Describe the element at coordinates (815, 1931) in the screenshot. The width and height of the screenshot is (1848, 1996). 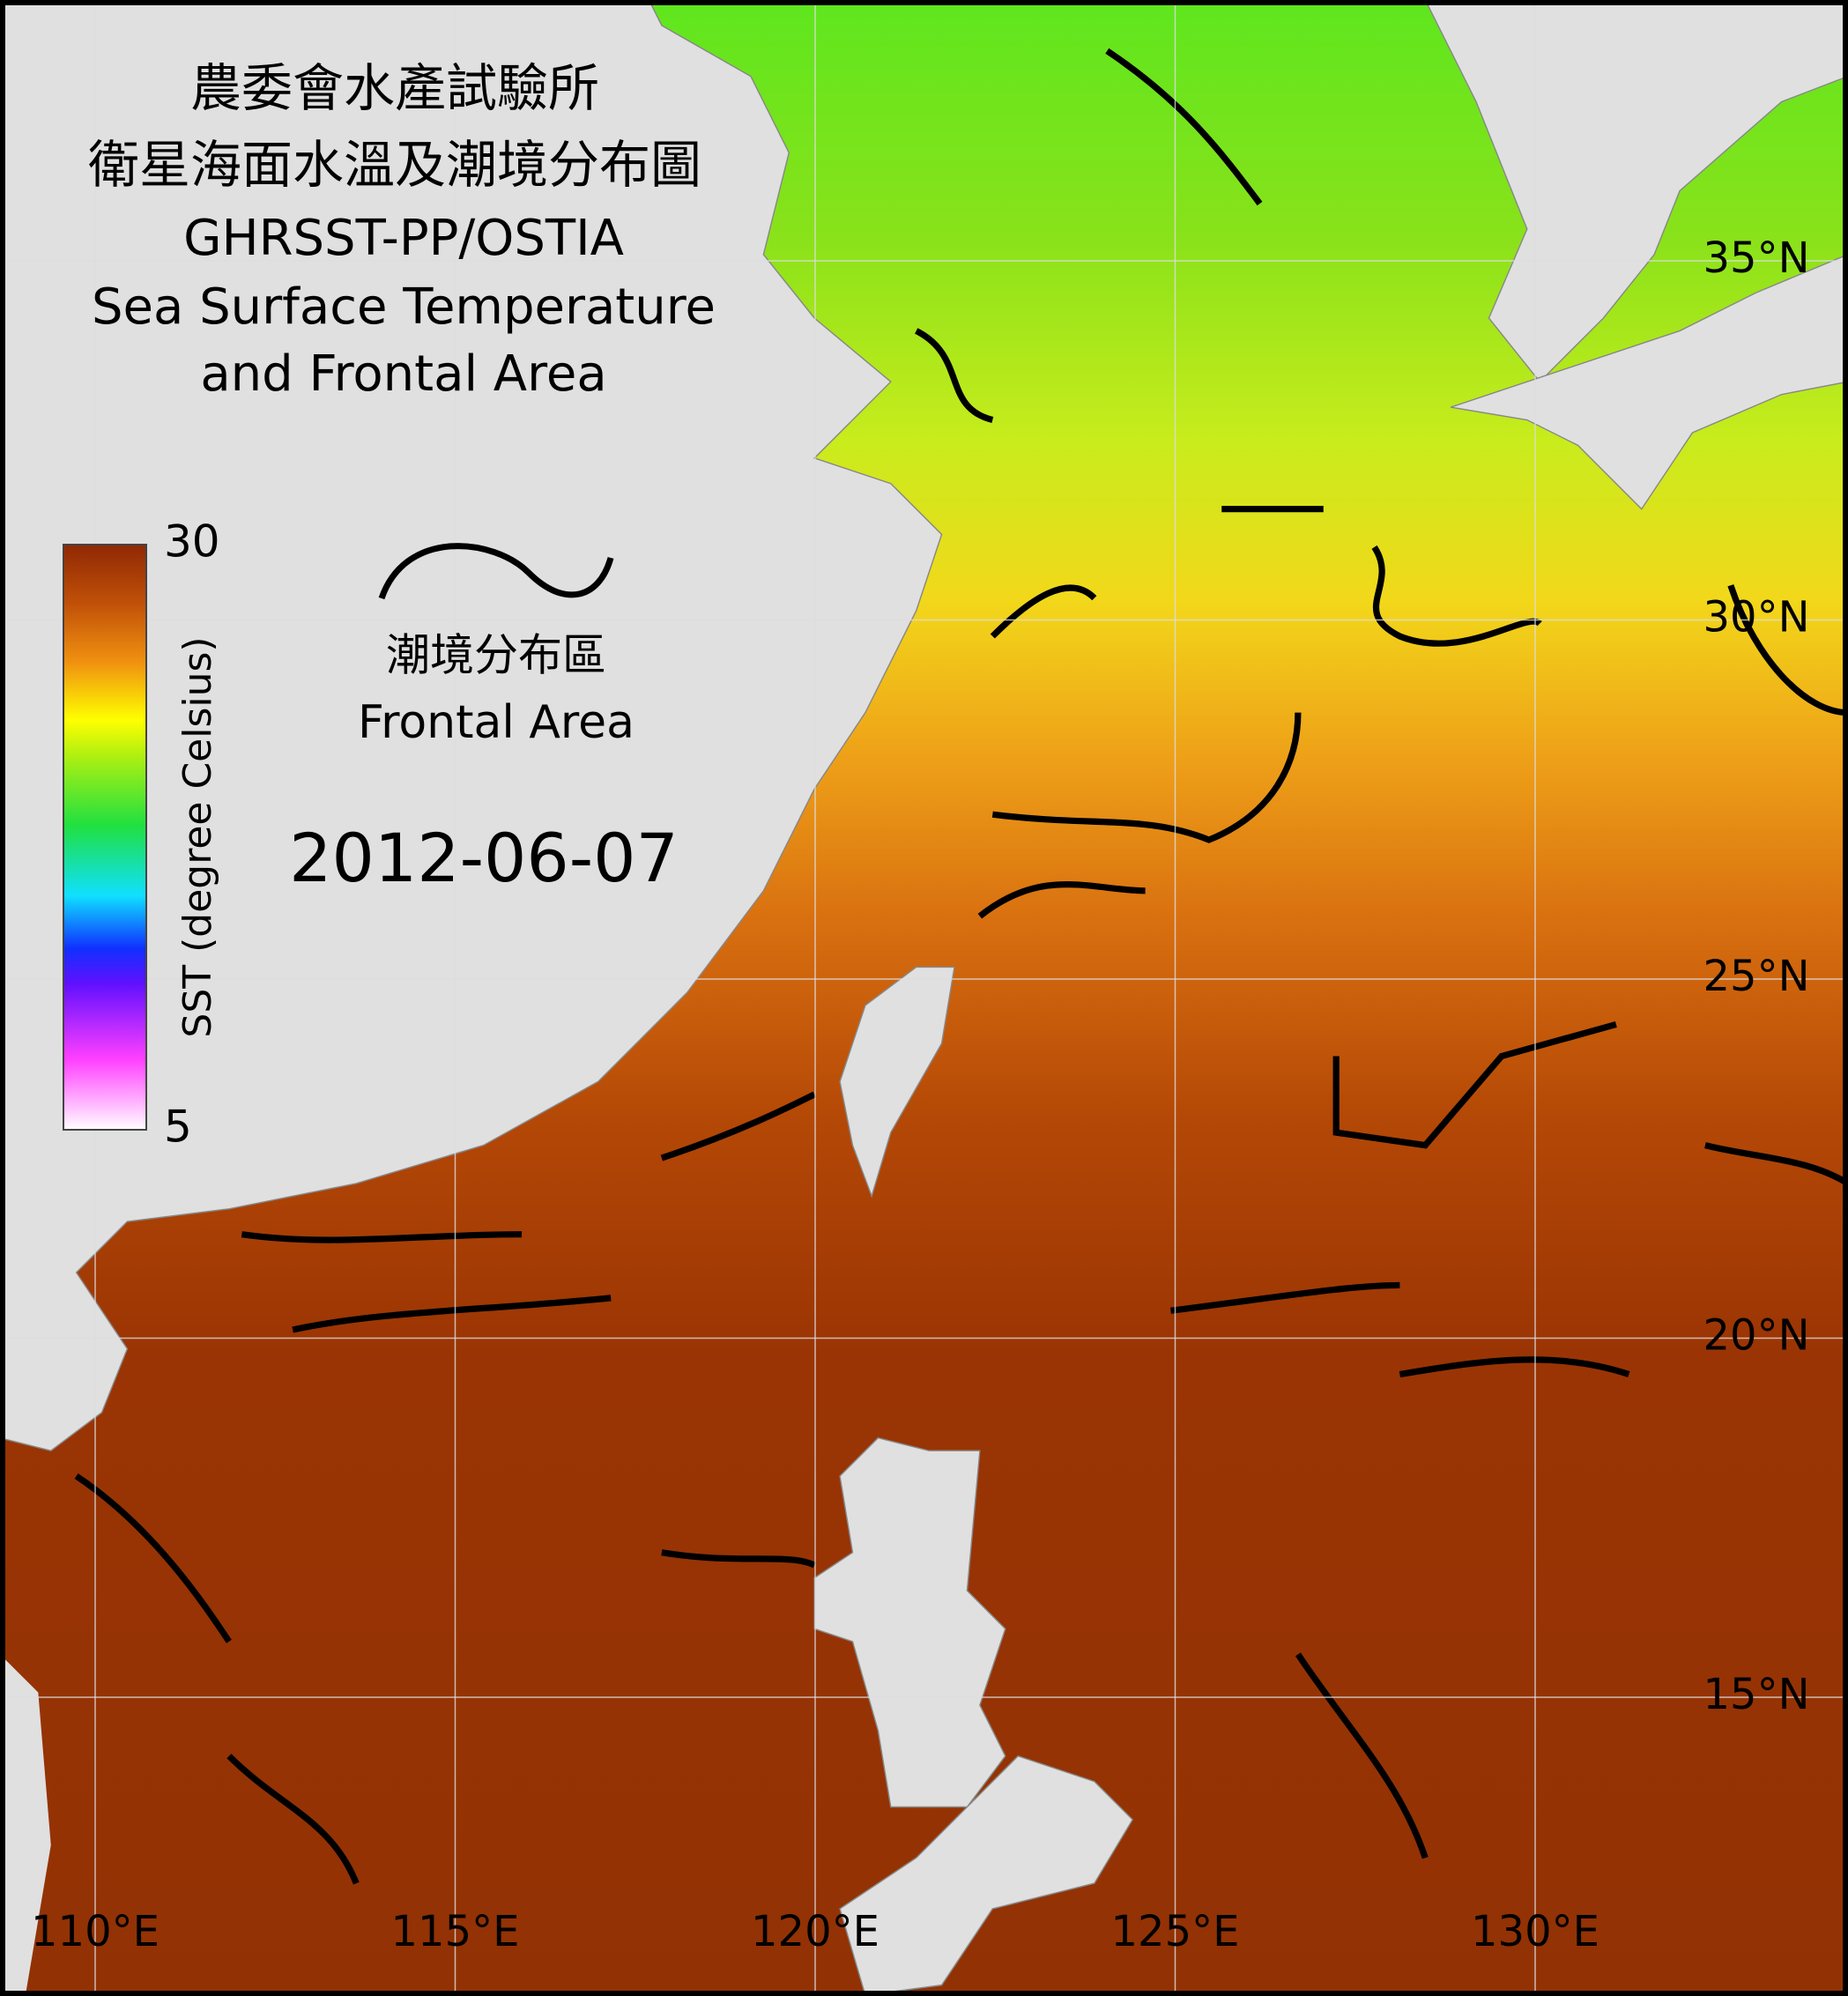
I see `longitude-label: 120°E` at that location.